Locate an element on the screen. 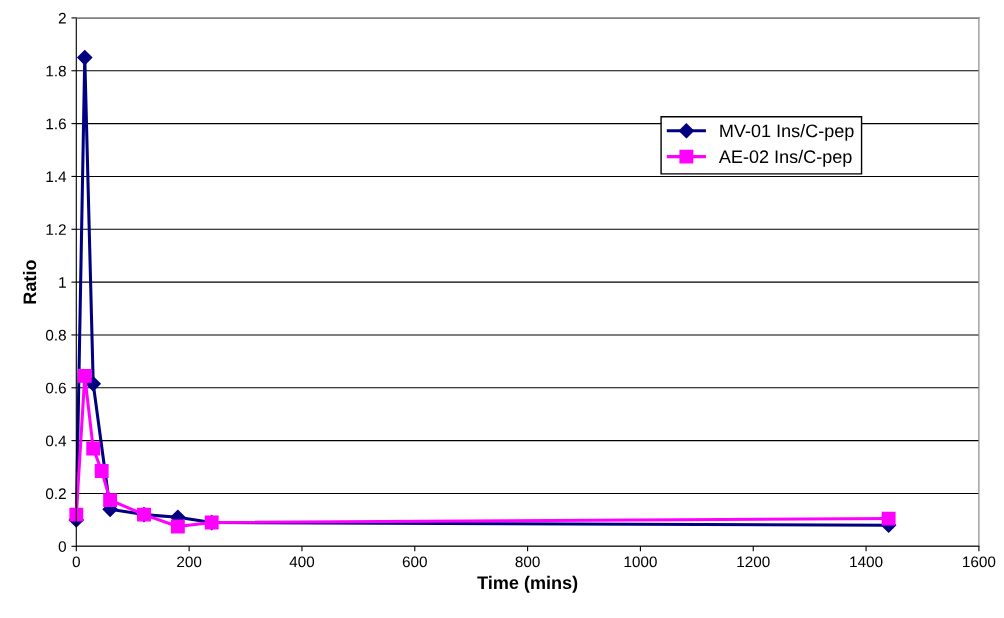  x-tick-label: 1000 is located at coordinates (640, 562).